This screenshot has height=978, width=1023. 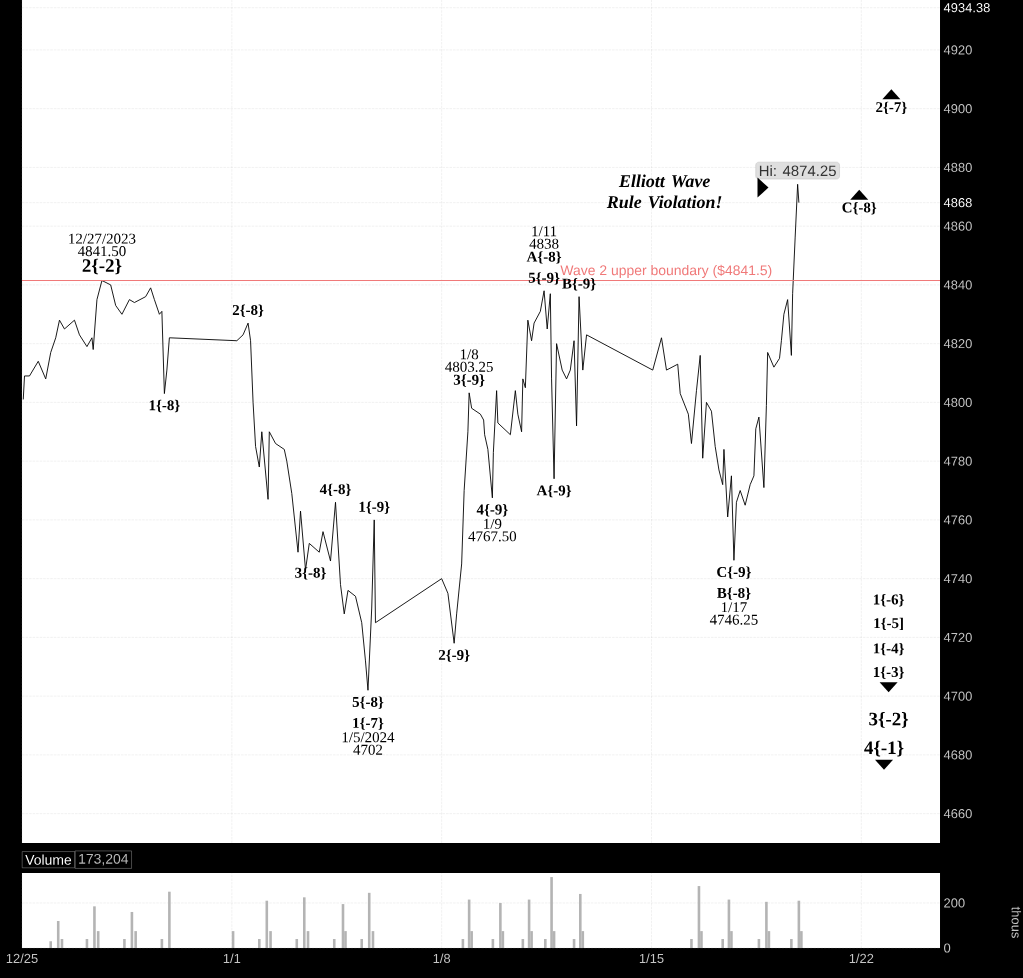 I want to click on annotation: 1/9, so click(x=493, y=523).